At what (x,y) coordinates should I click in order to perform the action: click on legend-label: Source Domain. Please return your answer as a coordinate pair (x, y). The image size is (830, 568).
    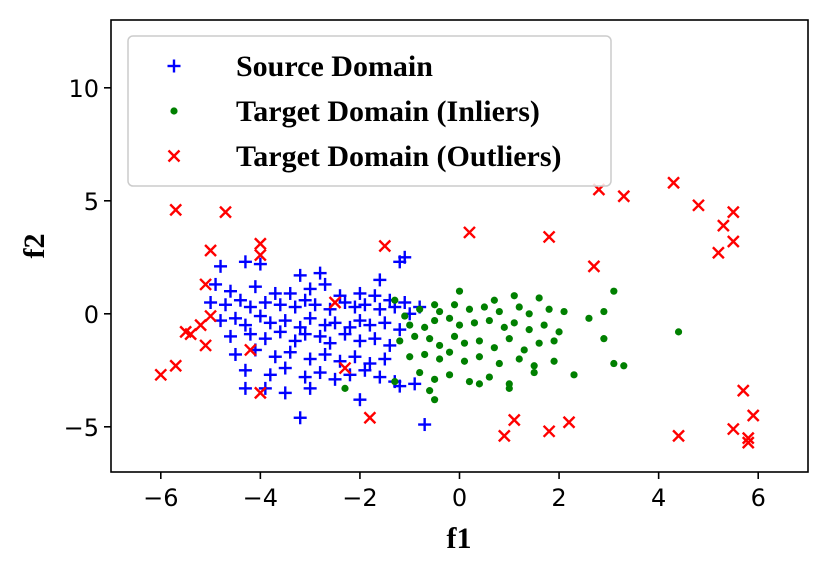
    Looking at the image, I should click on (334, 66).